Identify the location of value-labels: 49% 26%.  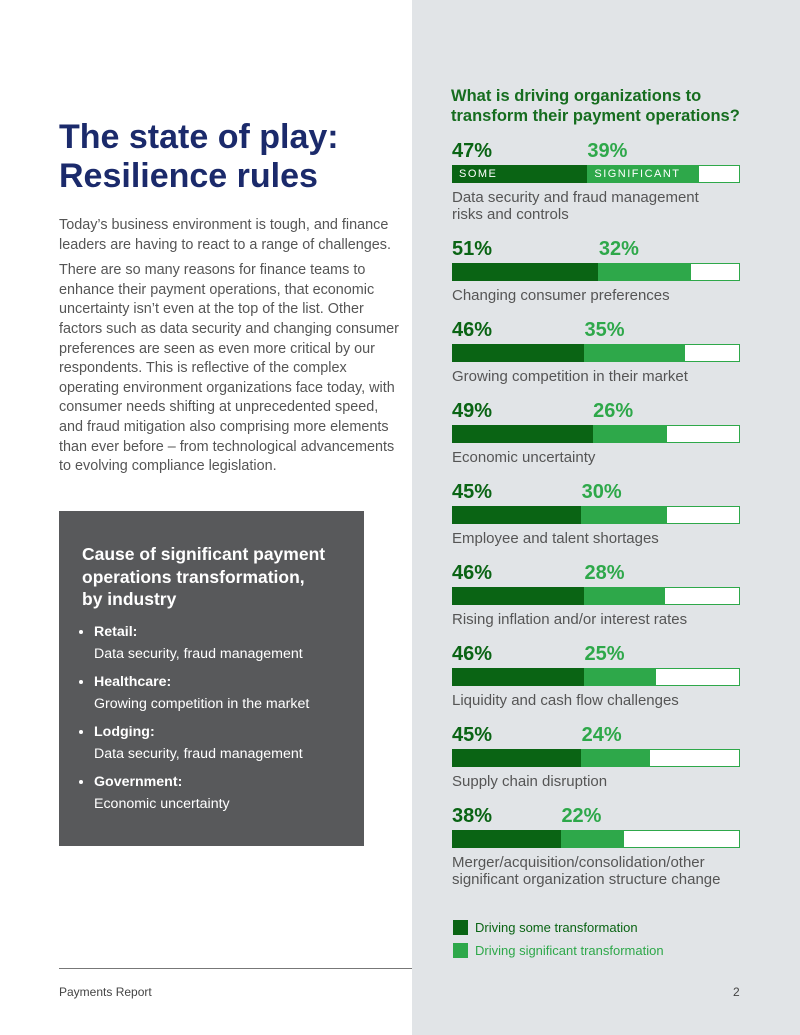
(596, 412).